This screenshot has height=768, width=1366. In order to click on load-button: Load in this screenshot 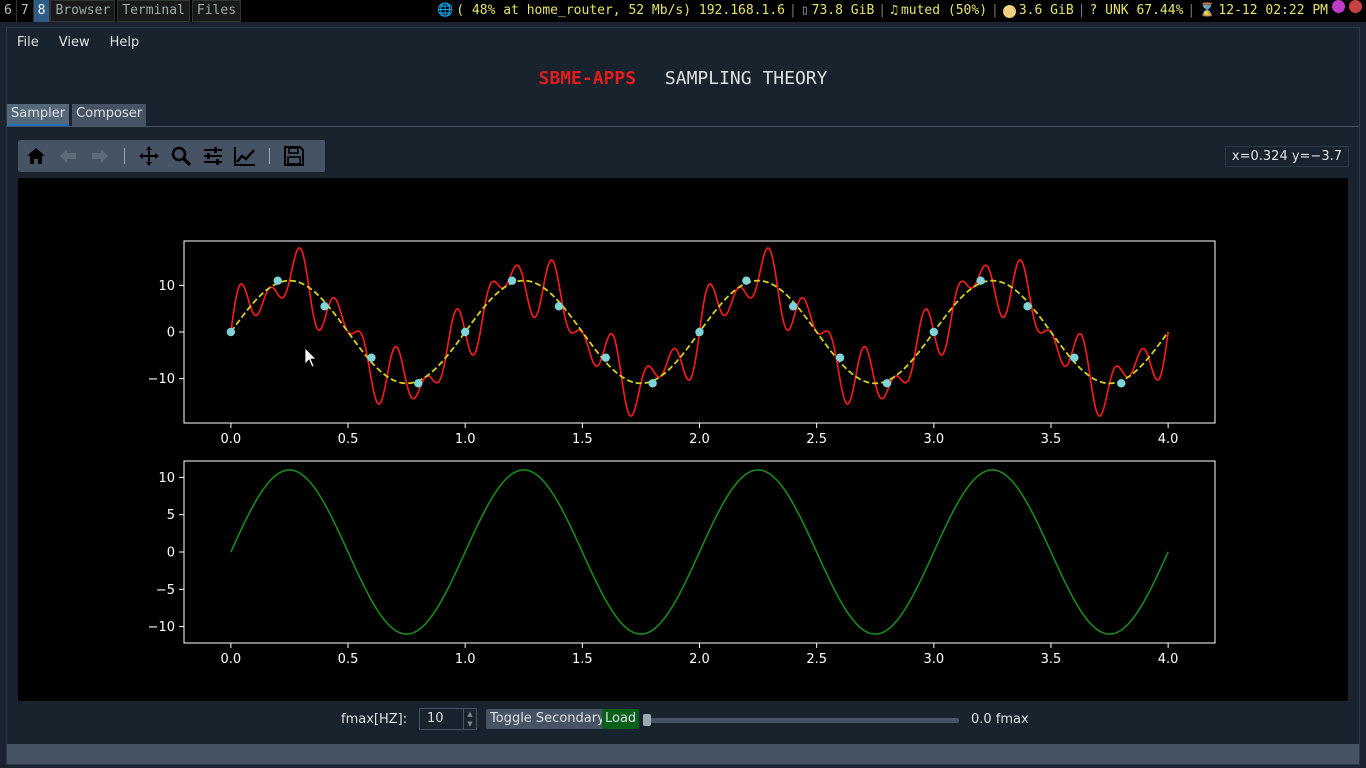, I will do `click(621, 719)`.